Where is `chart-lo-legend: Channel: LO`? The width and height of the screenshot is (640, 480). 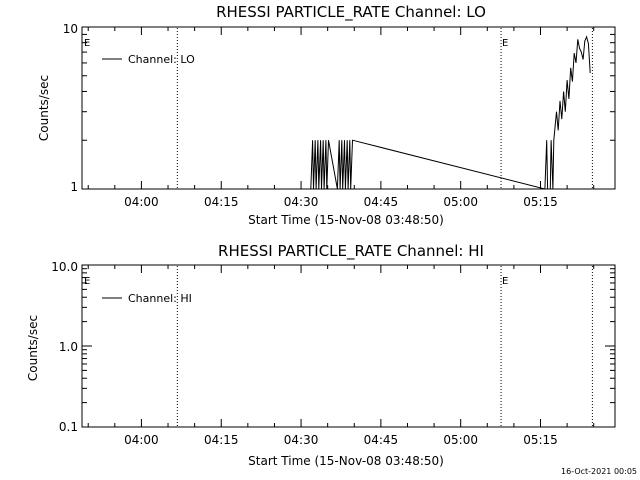
chart-lo-legend: Channel: LO is located at coordinates (148, 59).